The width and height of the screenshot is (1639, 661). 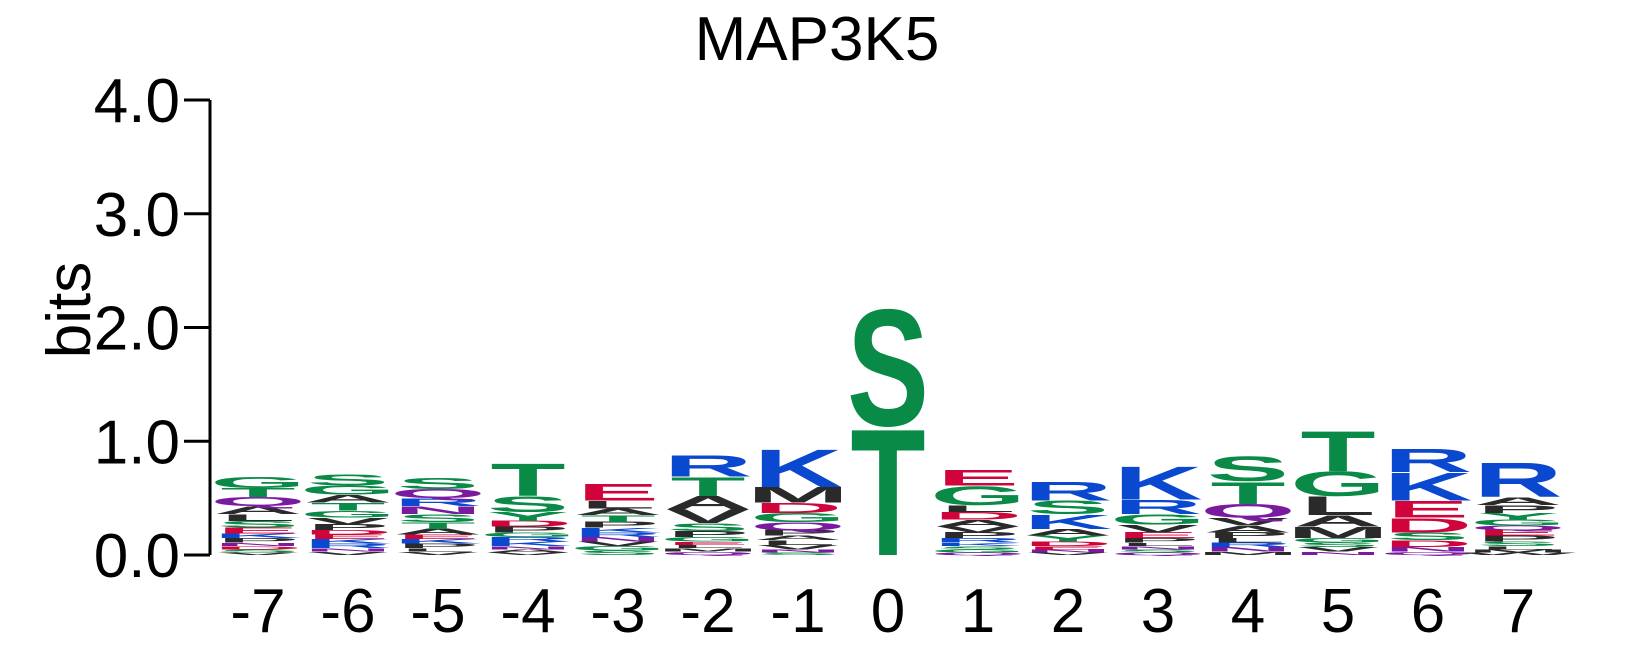 What do you see at coordinates (69, 310) in the screenshot?
I see `y-axis-title: bits` at bounding box center [69, 310].